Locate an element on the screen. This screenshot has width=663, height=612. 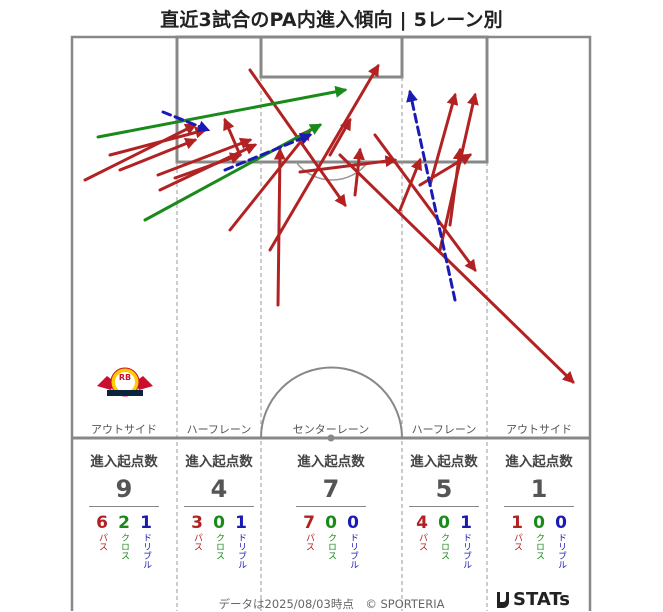
entry-total: 7 is located at coordinates (331, 491).